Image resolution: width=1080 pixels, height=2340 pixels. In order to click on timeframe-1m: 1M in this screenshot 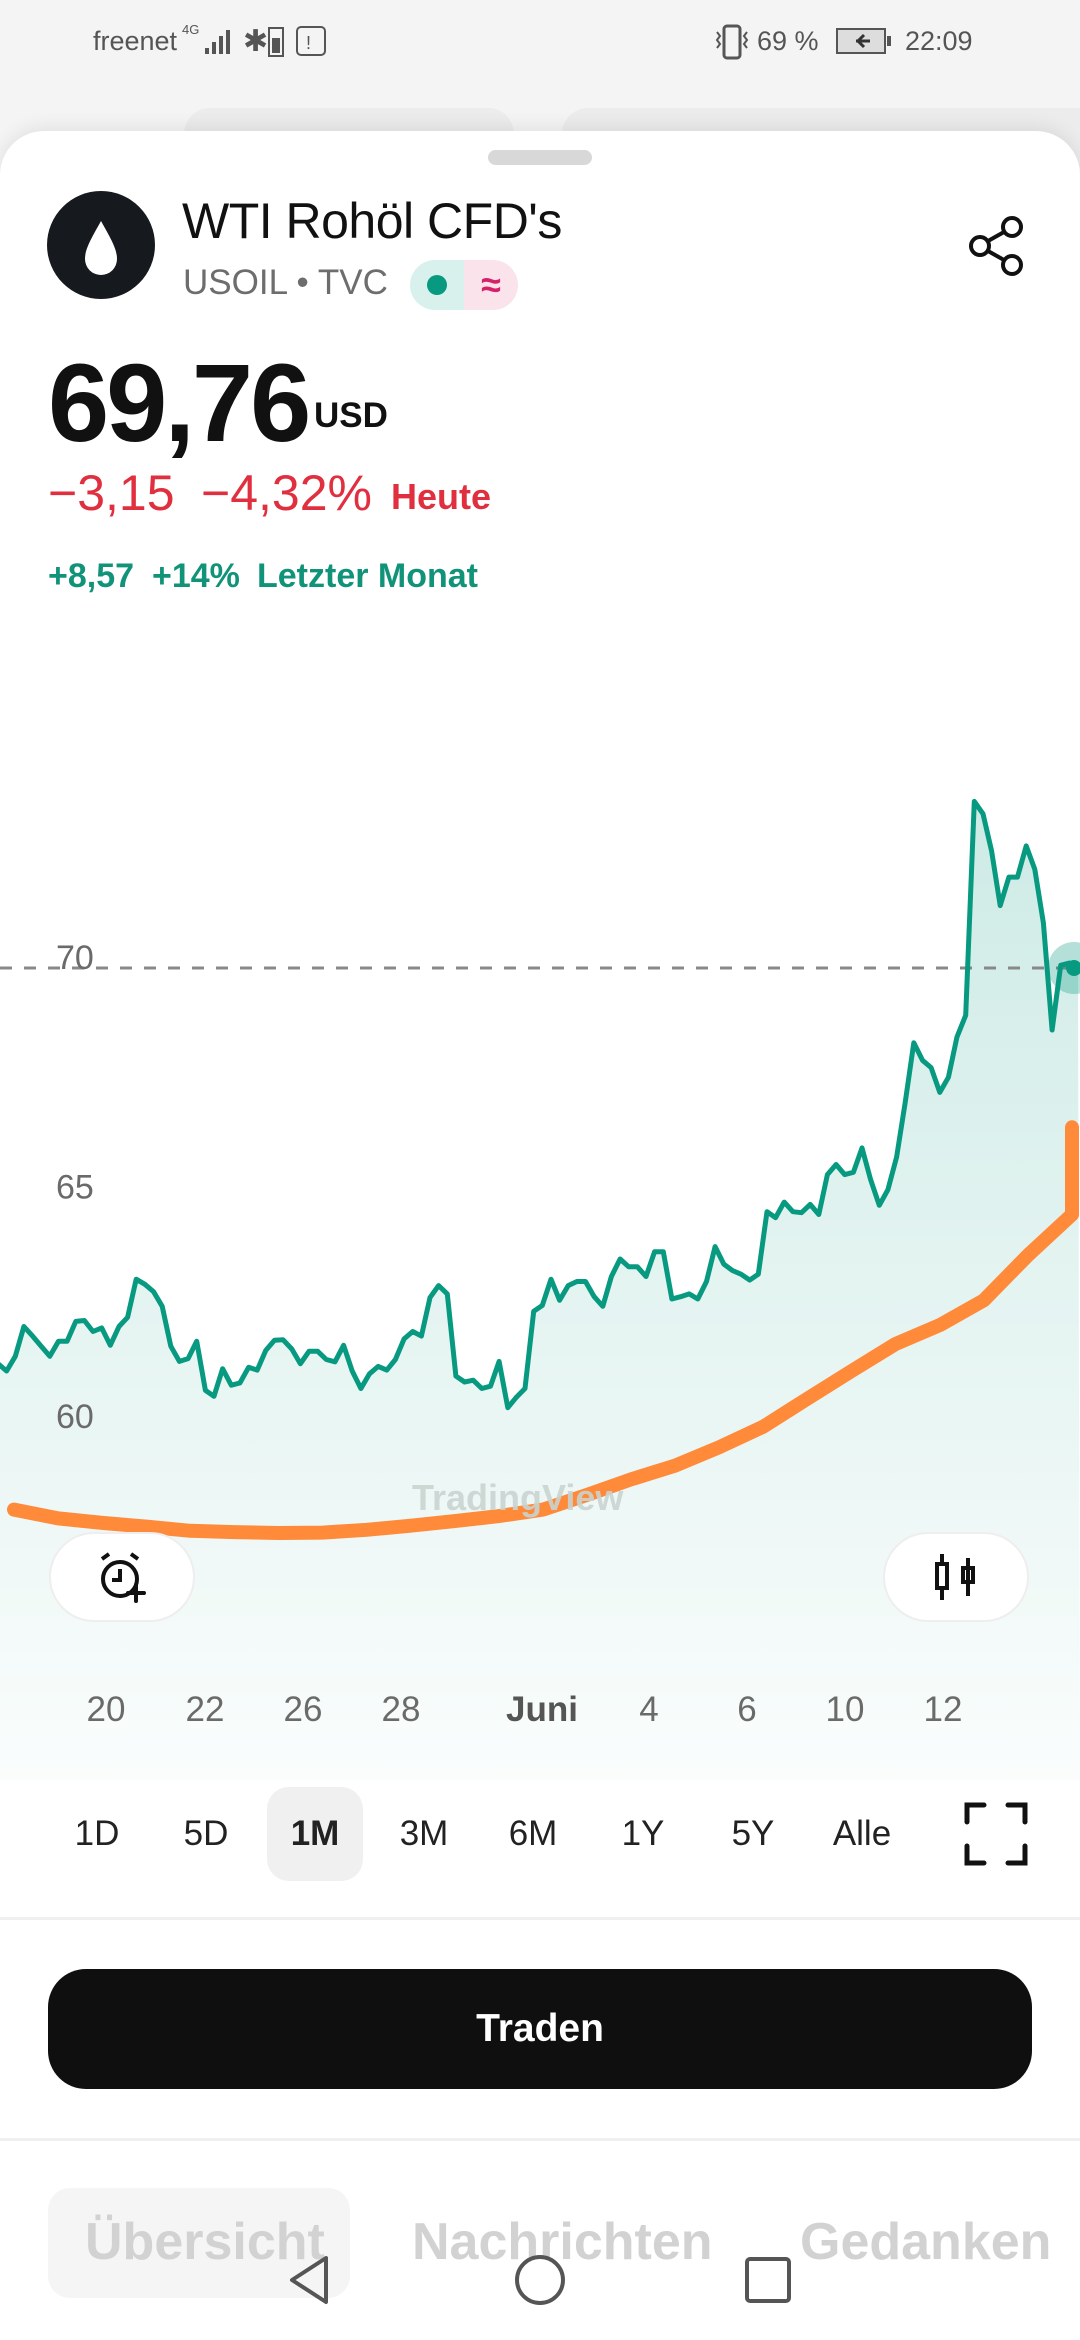, I will do `click(315, 1834)`.